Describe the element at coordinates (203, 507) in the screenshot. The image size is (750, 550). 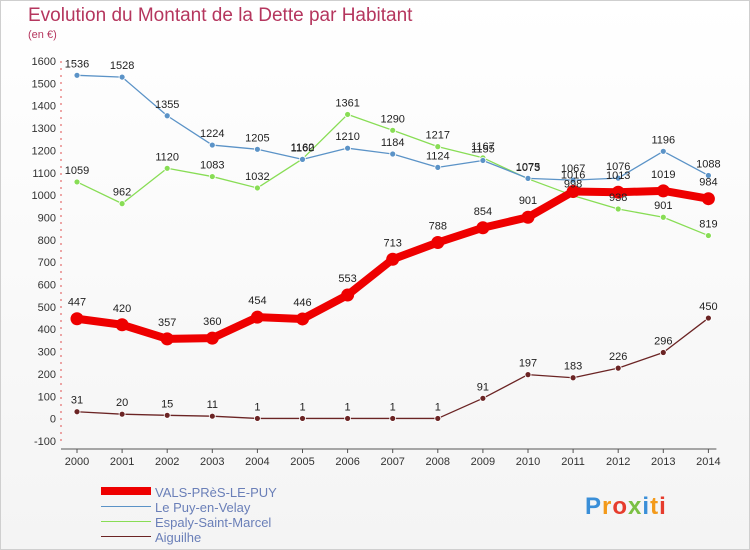
I see `legend-label-le-puy: Le Puy-en-Velay` at that location.